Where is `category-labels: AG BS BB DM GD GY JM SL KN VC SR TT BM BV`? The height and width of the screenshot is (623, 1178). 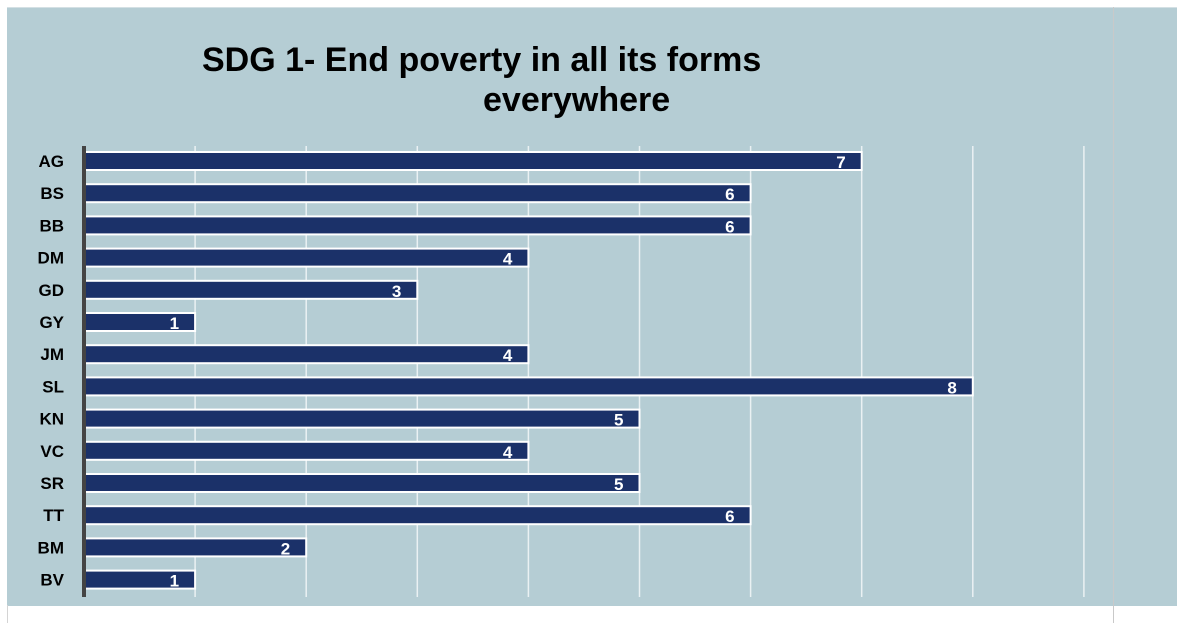 category-labels: AG BS BB DM GD GY JM SL KN VC SR TT BM BV is located at coordinates (51, 371).